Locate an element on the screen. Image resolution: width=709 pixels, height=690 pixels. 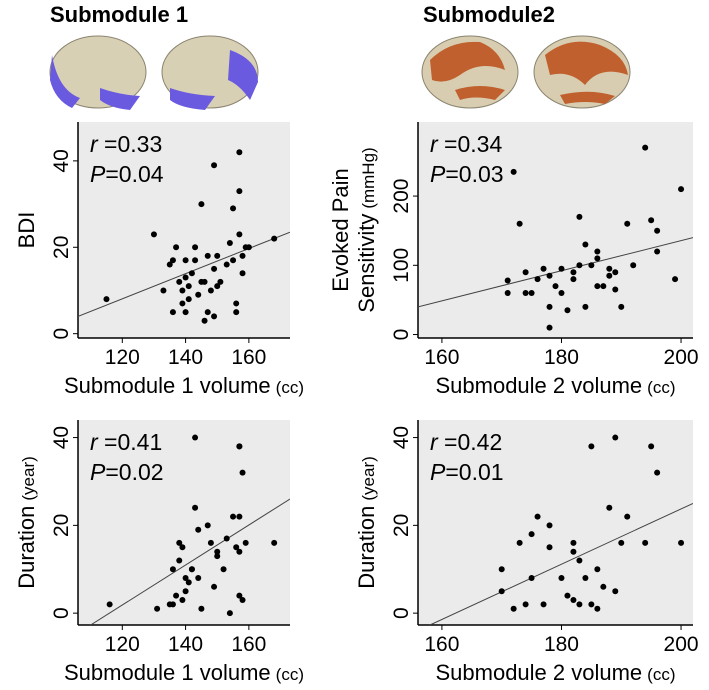
x-axis-label: Submodule 2 volume (cc) is located at coordinates (555, 385).